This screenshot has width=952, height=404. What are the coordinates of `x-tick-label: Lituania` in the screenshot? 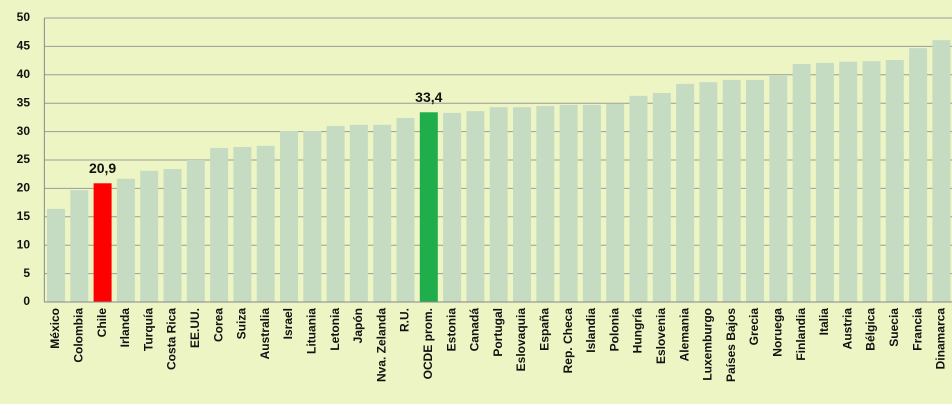 It's located at (311, 331).